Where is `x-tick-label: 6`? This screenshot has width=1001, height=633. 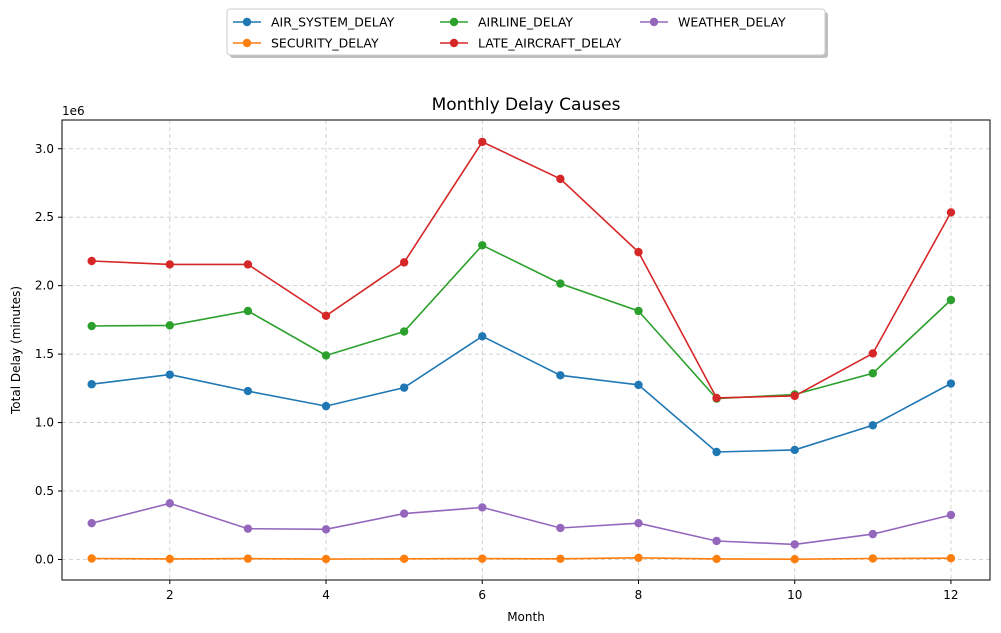 x-tick-label: 6 is located at coordinates (482, 595).